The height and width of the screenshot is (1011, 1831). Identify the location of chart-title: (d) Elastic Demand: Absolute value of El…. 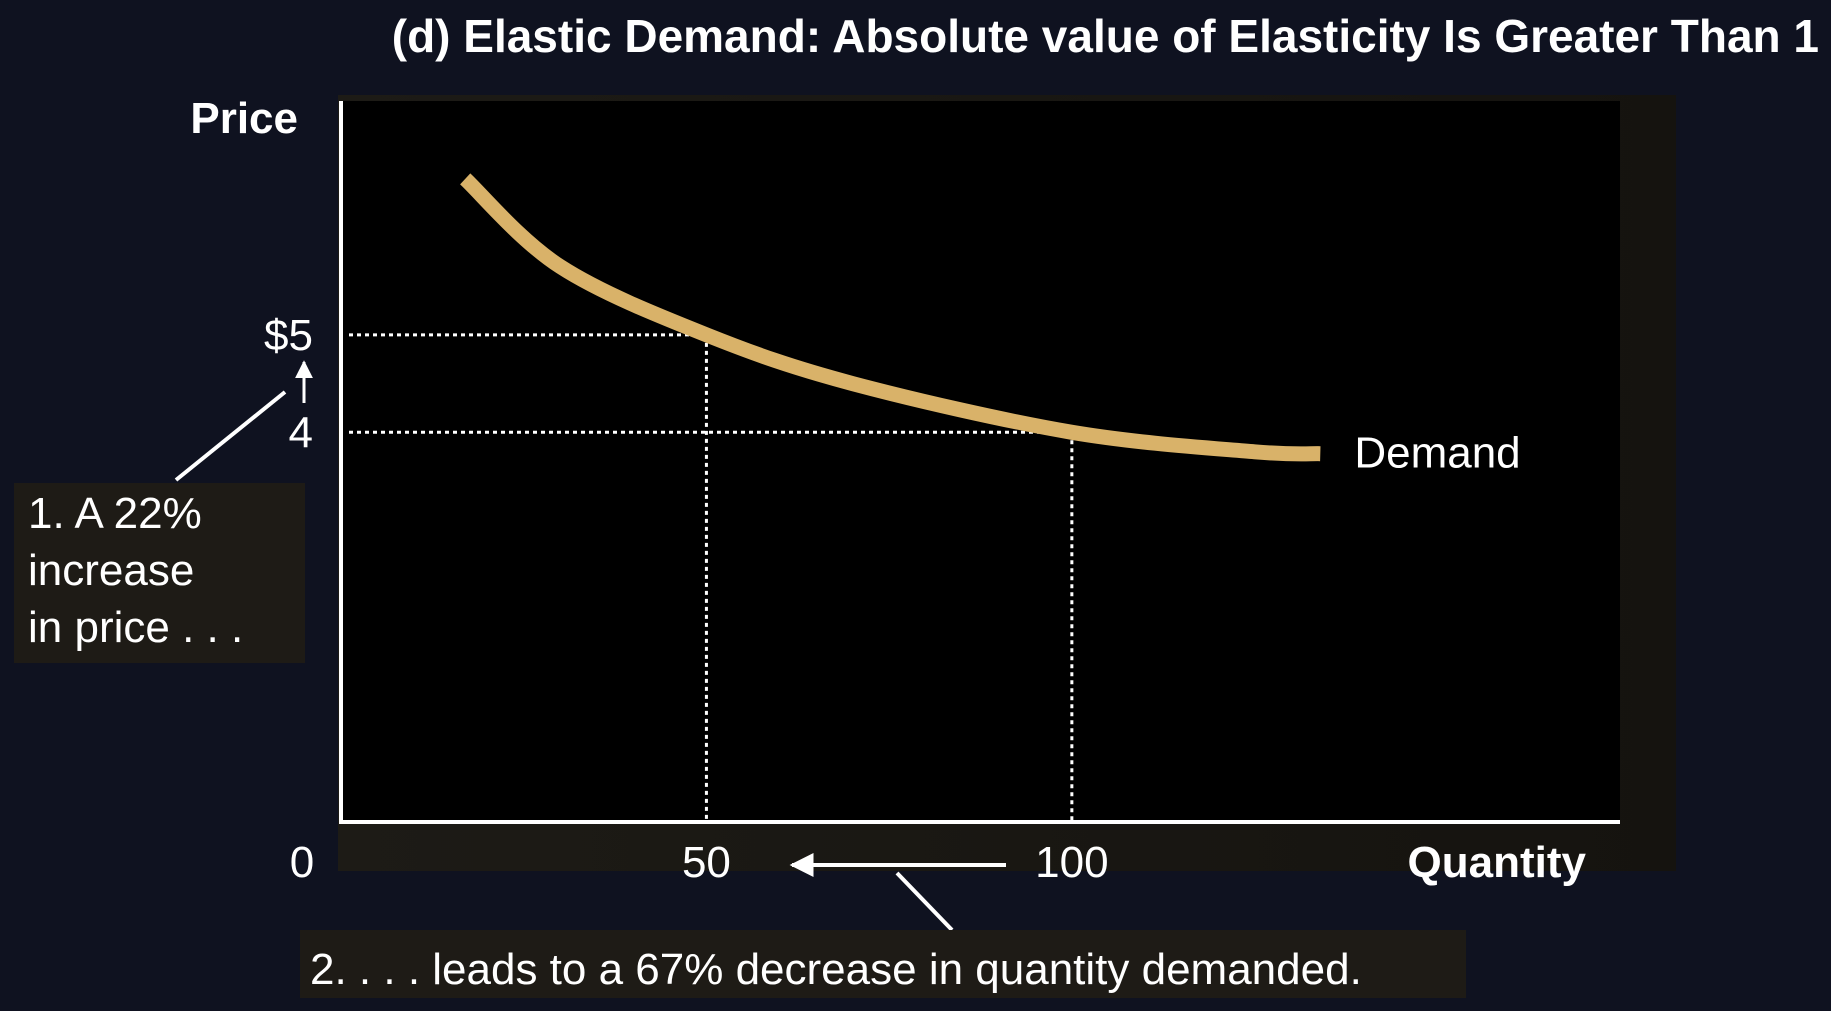
(1105, 36).